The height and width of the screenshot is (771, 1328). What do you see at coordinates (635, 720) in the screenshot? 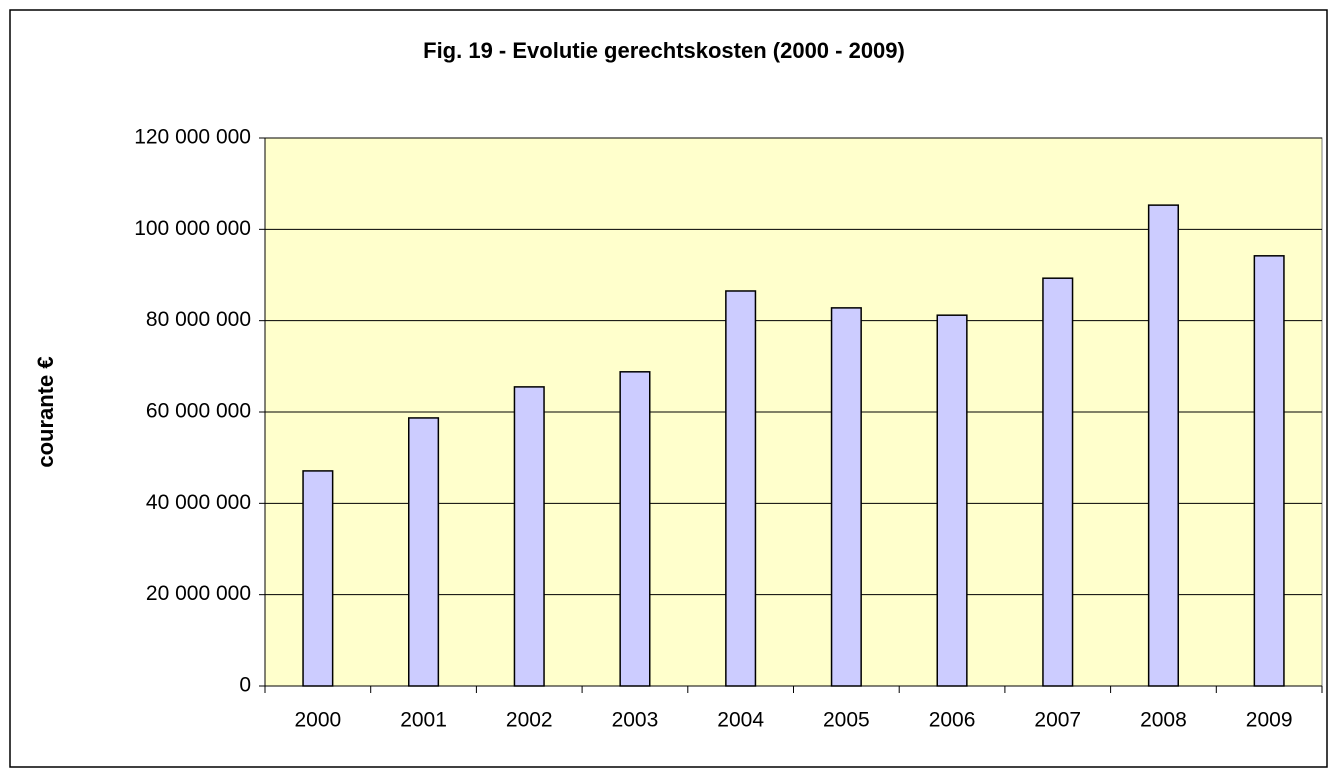
I see `x-tick-label: 2003` at bounding box center [635, 720].